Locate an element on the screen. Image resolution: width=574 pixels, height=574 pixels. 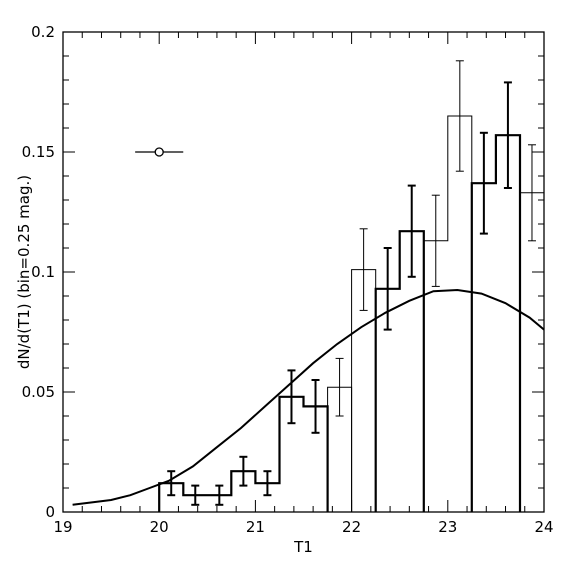
x-tick-label: 22 is located at coordinates (351, 527).